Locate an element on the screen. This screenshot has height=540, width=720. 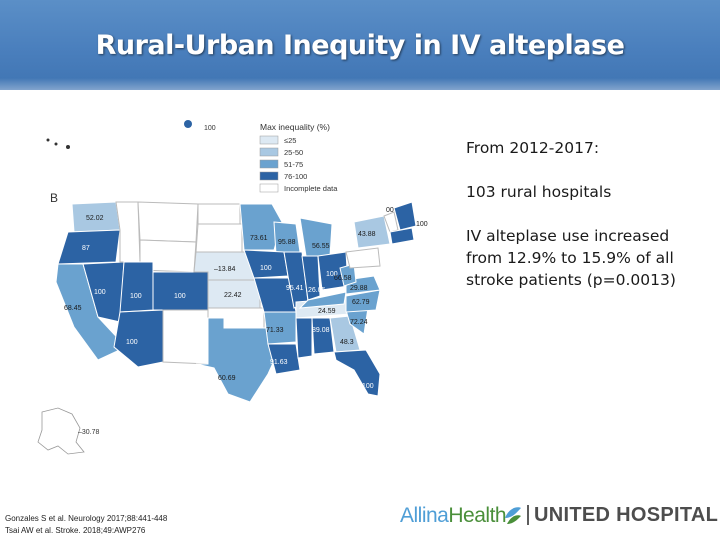
state-label-ne: –13.84 is located at coordinates (225, 269).